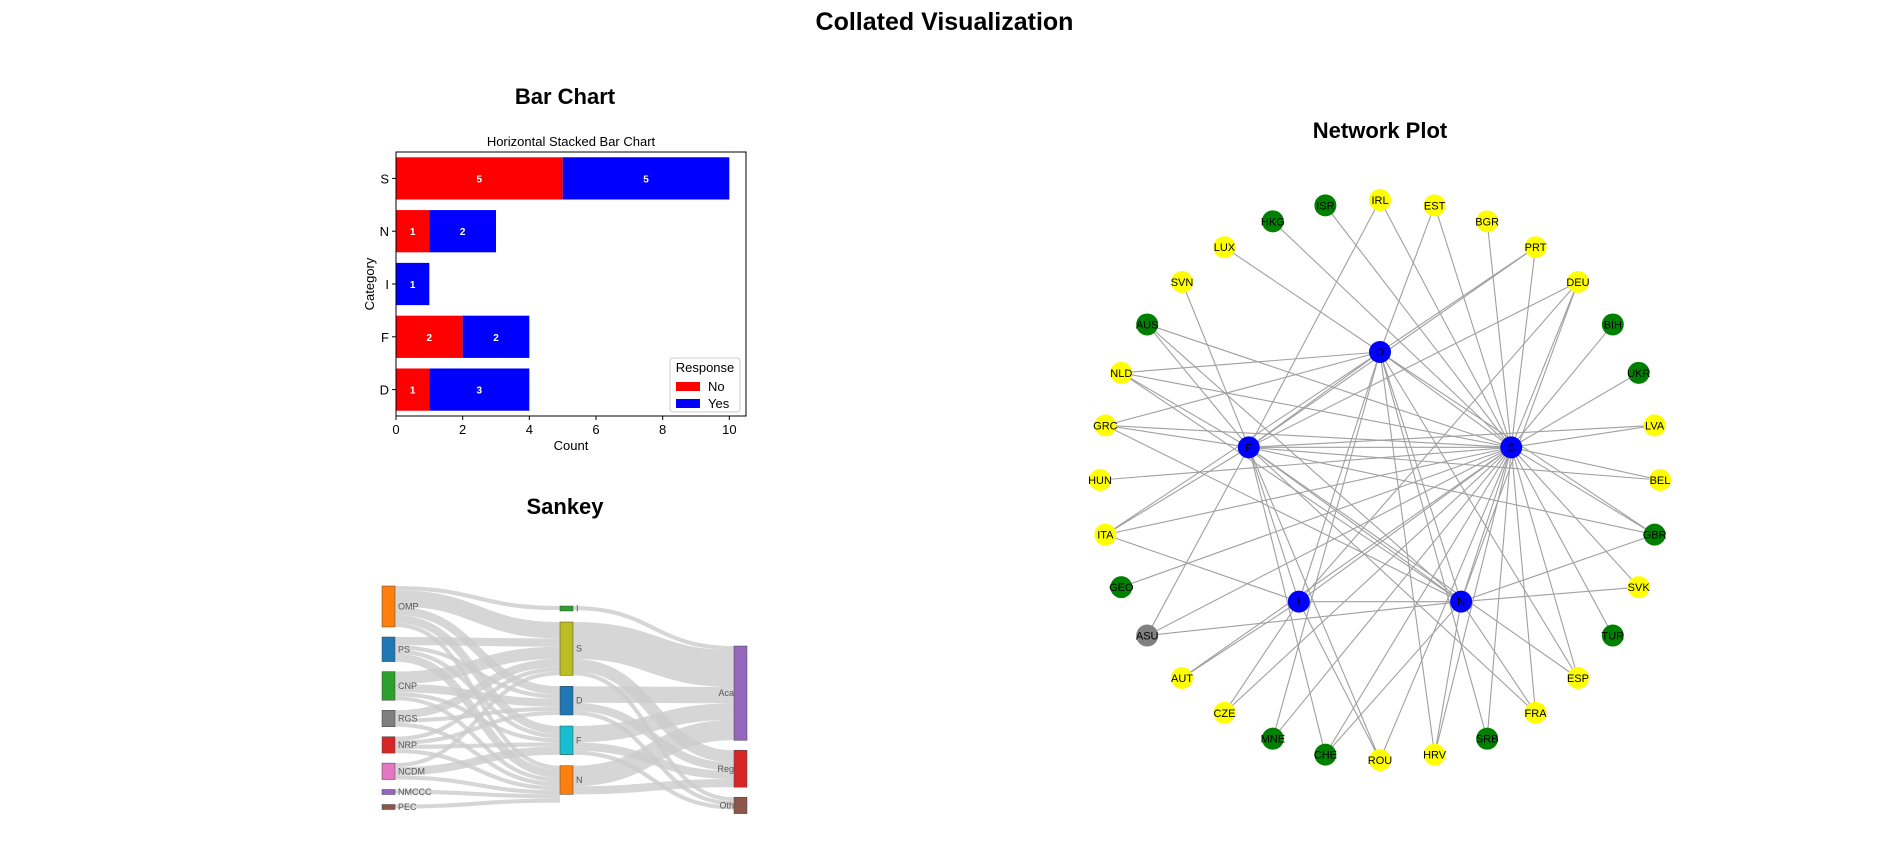 The width and height of the screenshot is (1889, 848). What do you see at coordinates (1499, 334) in the screenshot?
I see `network-edge-S-BGR` at bounding box center [1499, 334].